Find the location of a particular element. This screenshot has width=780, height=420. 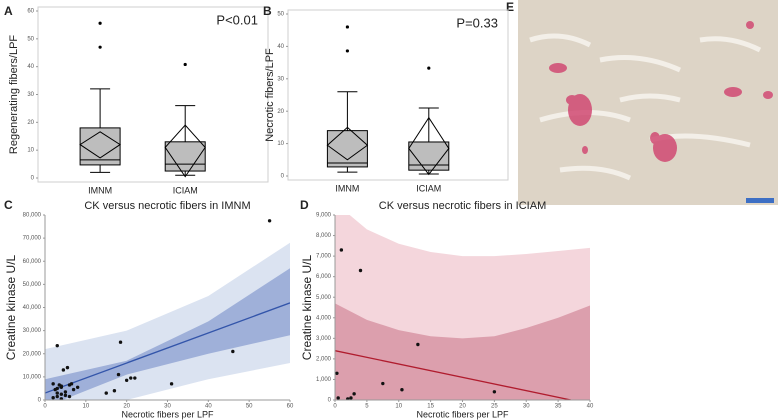

y-tick-label: 30 is located at coordinates (280, 79).